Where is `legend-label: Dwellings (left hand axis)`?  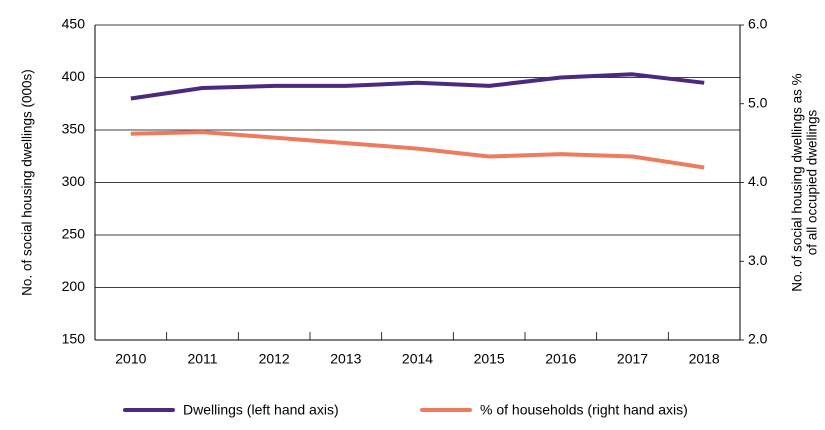
legend-label: Dwellings (left hand axis) is located at coordinates (261, 410).